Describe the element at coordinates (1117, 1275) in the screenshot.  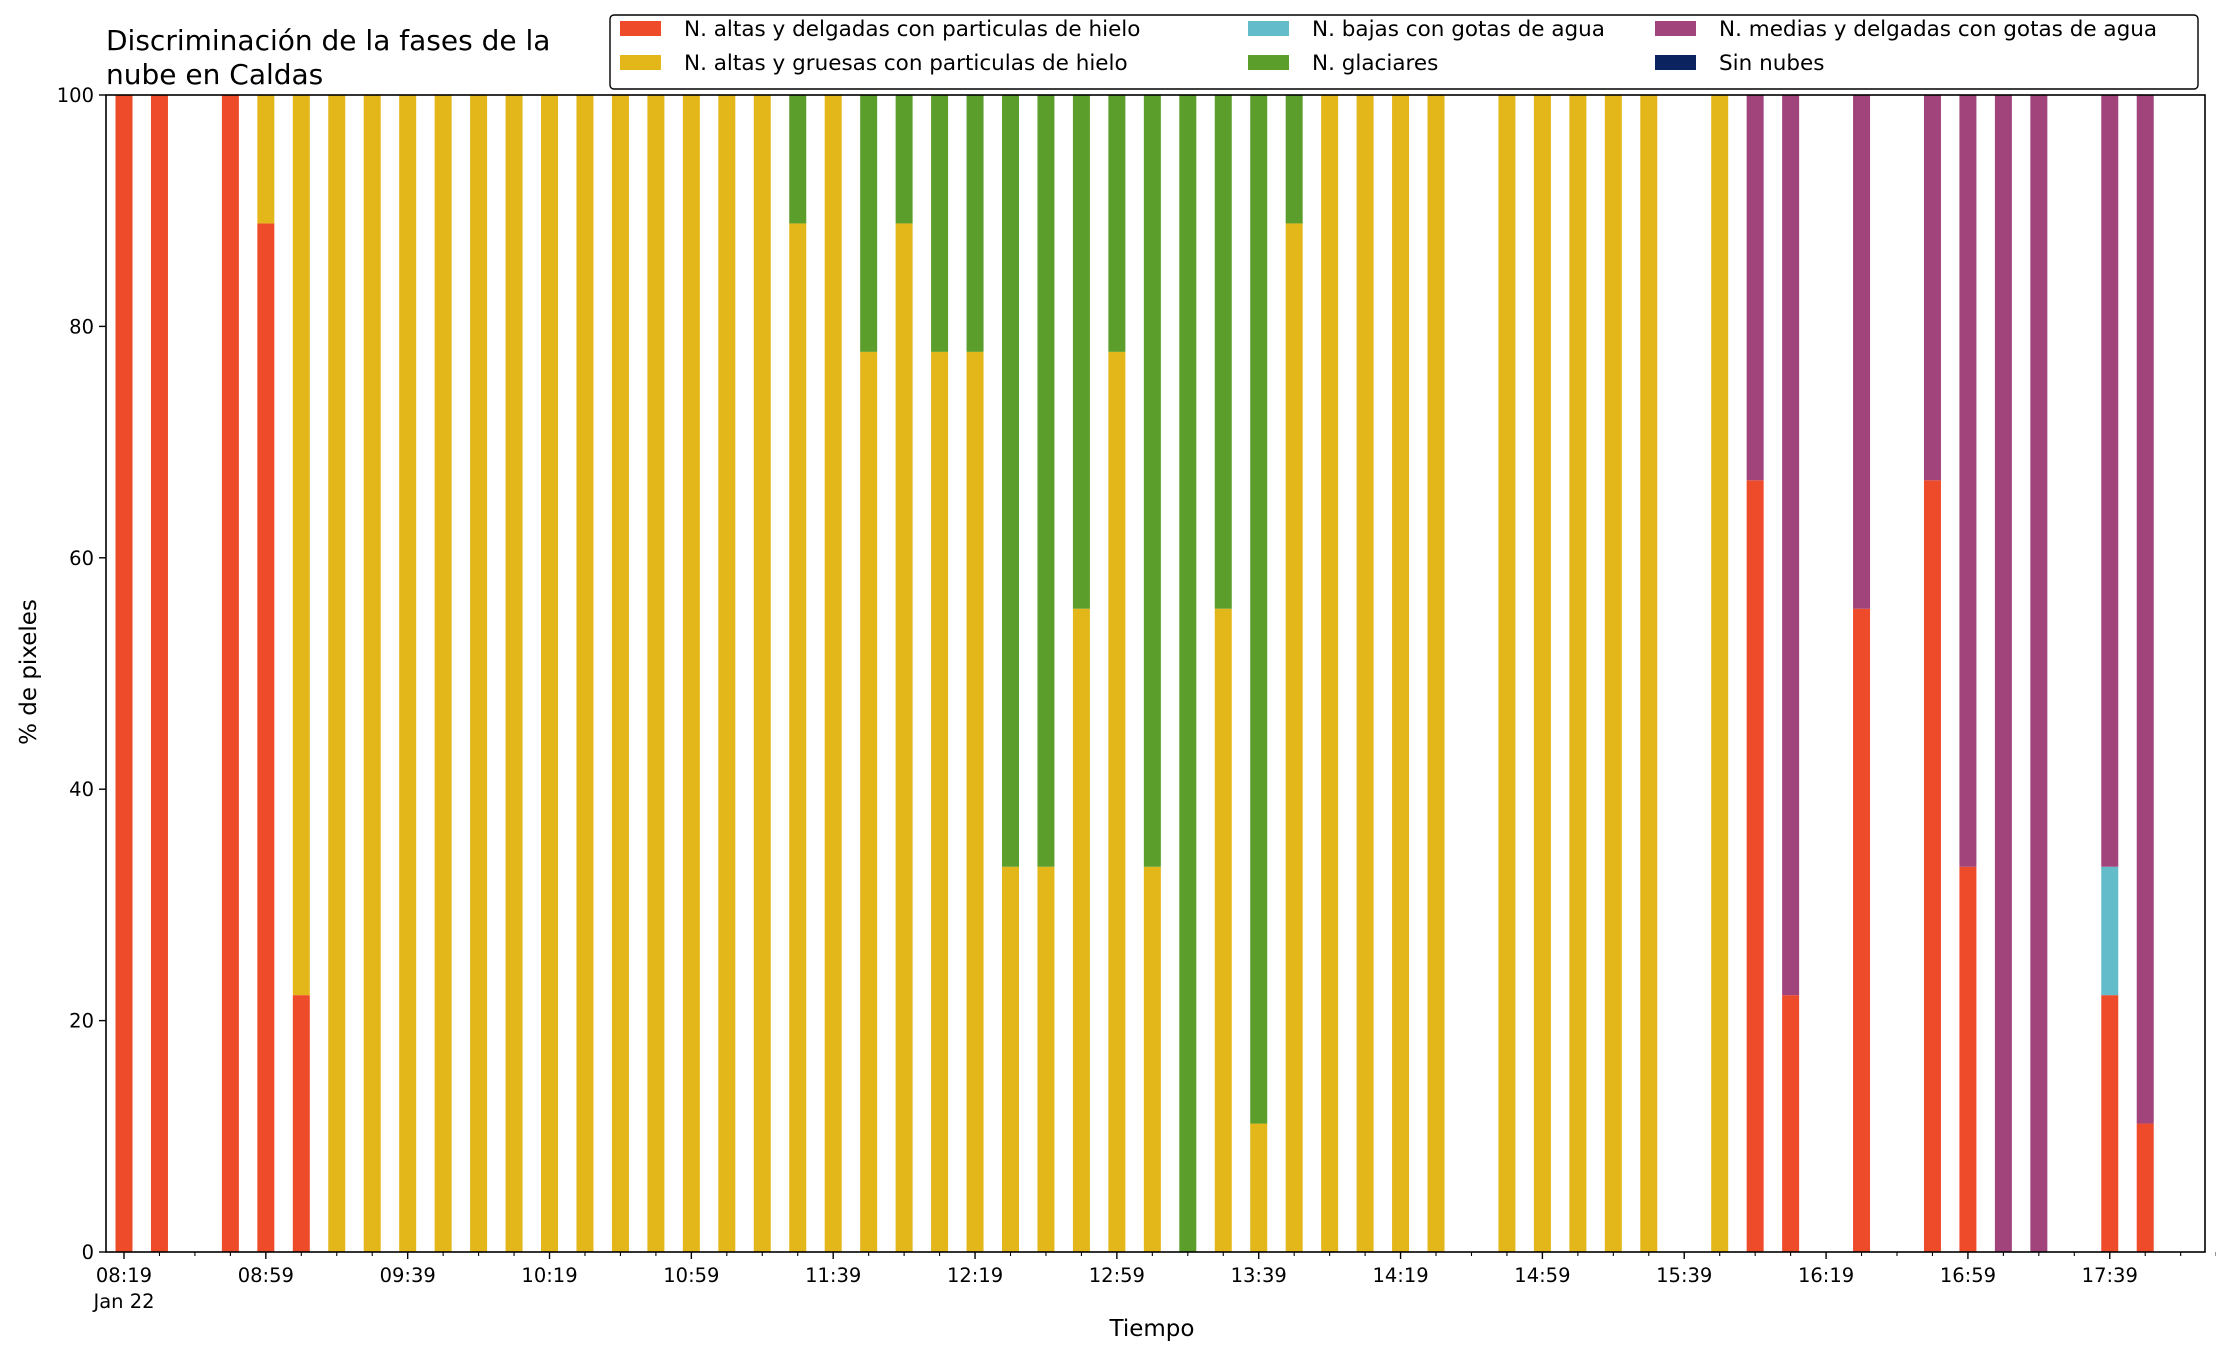
I see `x-tick-label-1259: 12:59` at that location.